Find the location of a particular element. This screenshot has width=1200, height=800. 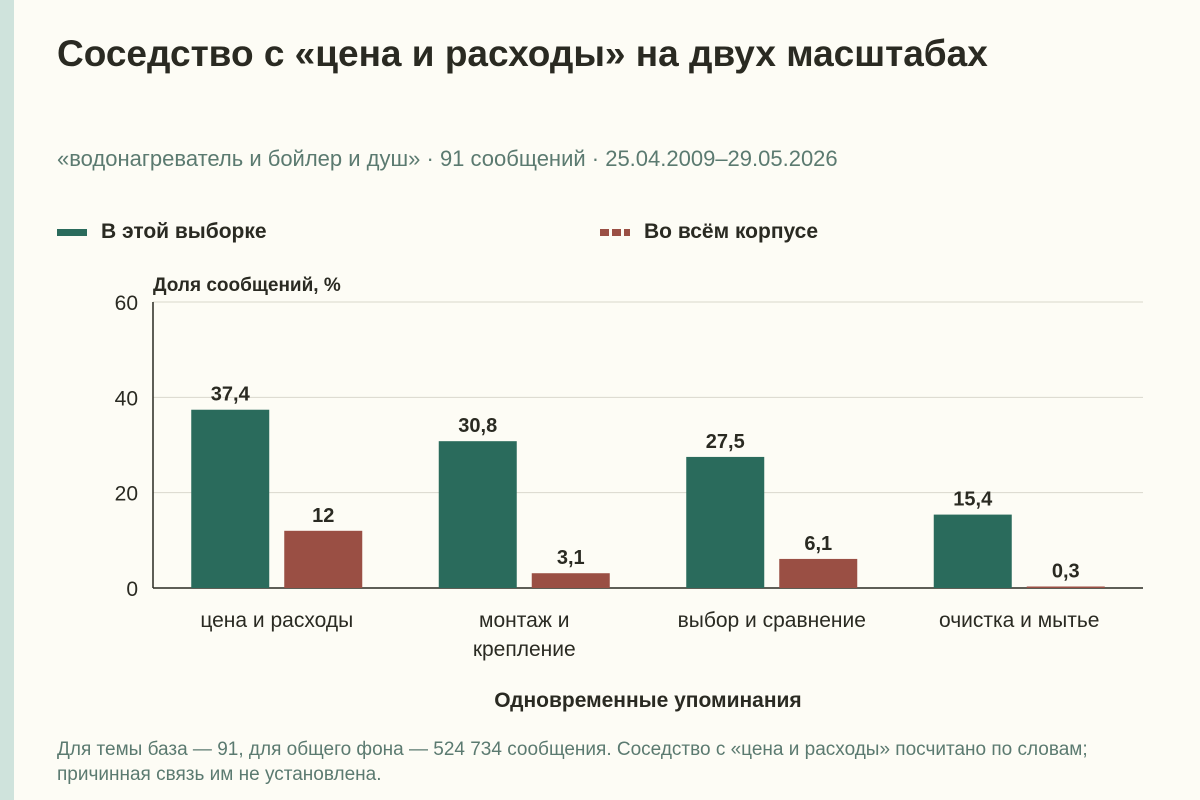

bar-value-label: 15,4 is located at coordinates (973, 500).